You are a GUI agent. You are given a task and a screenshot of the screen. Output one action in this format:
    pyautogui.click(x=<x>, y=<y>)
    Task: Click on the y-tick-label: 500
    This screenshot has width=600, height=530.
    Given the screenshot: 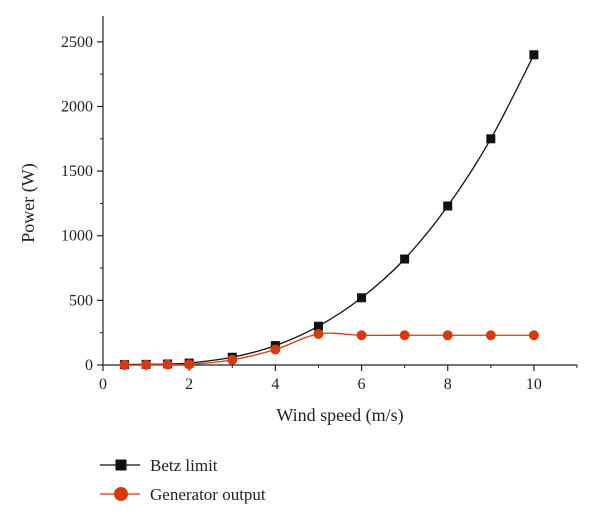 What is the action you would take?
    pyautogui.click(x=81, y=300)
    